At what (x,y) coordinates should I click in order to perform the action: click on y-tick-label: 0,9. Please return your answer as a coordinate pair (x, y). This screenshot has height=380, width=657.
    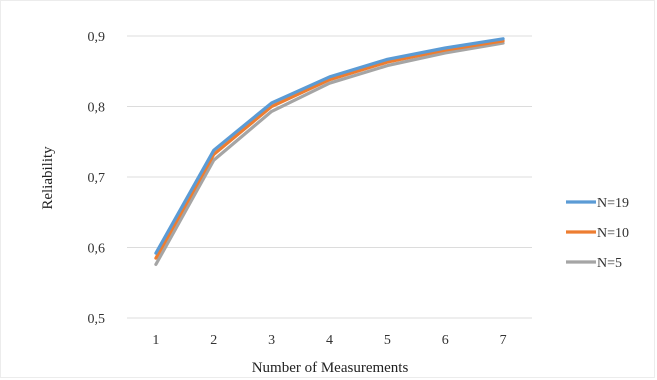
    Looking at the image, I should click on (97, 37).